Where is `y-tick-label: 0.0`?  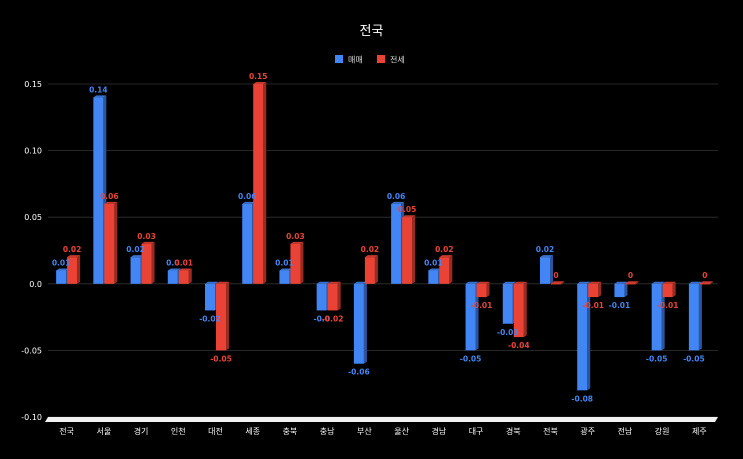 y-tick-label: 0.0 is located at coordinates (35, 284).